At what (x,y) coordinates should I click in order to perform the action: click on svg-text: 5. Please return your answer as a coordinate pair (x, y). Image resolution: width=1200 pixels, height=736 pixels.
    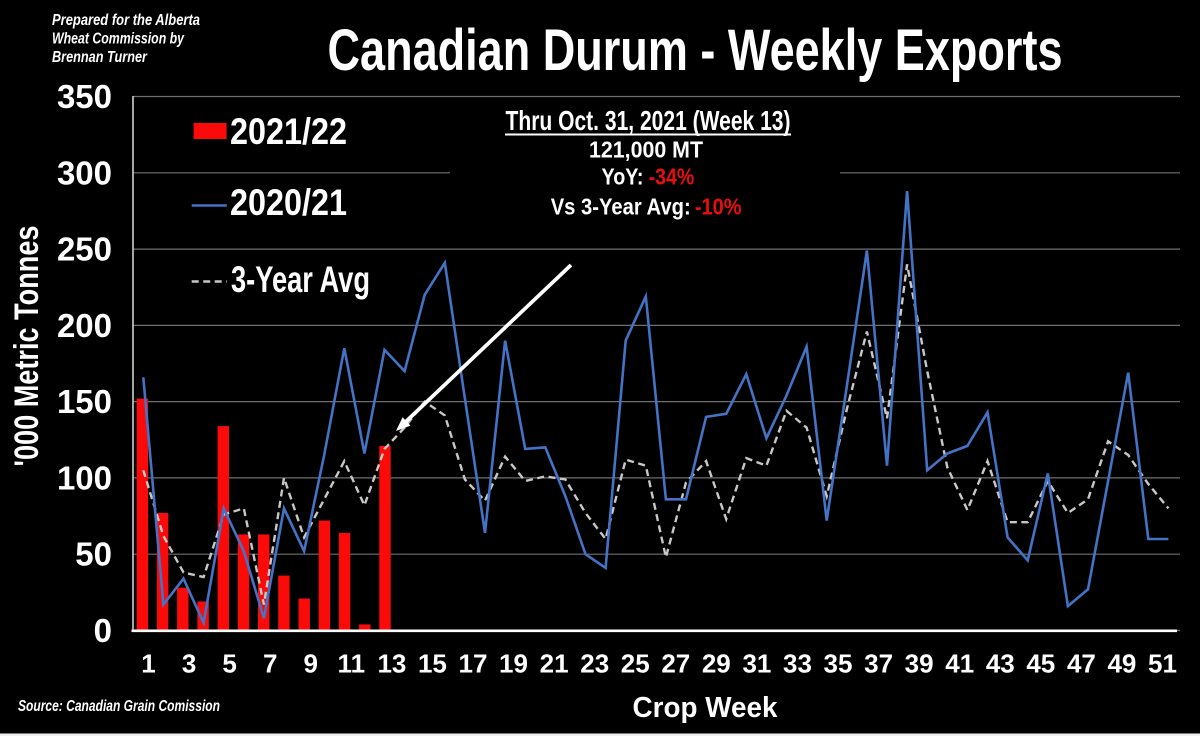
    Looking at the image, I should click on (229, 664).